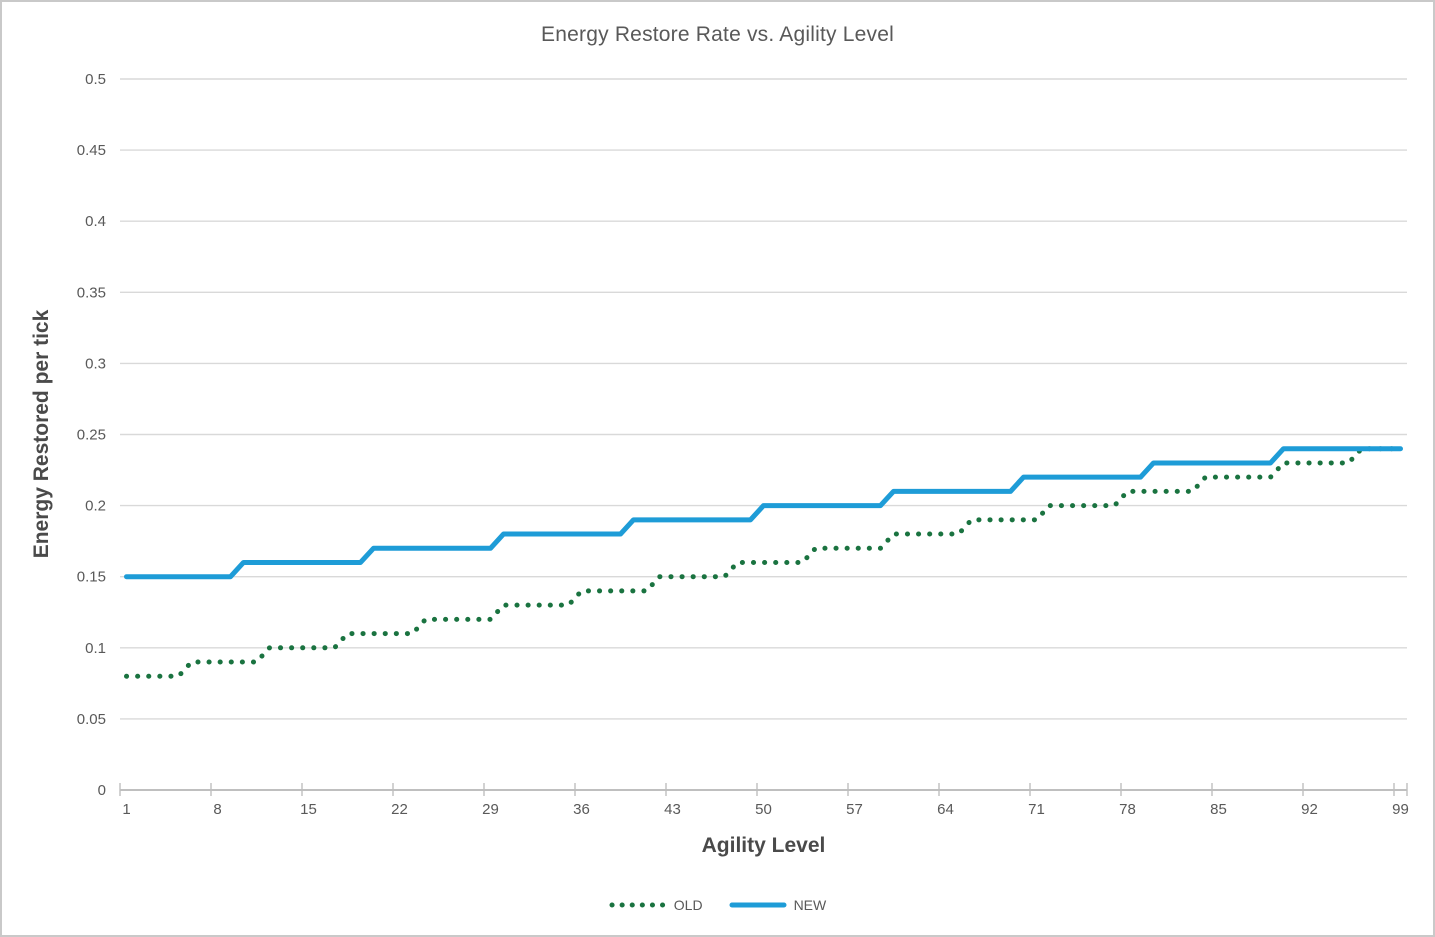 Image resolution: width=1435 pixels, height=937 pixels. What do you see at coordinates (217, 809) in the screenshot?
I see `x-tick-label: 8` at bounding box center [217, 809].